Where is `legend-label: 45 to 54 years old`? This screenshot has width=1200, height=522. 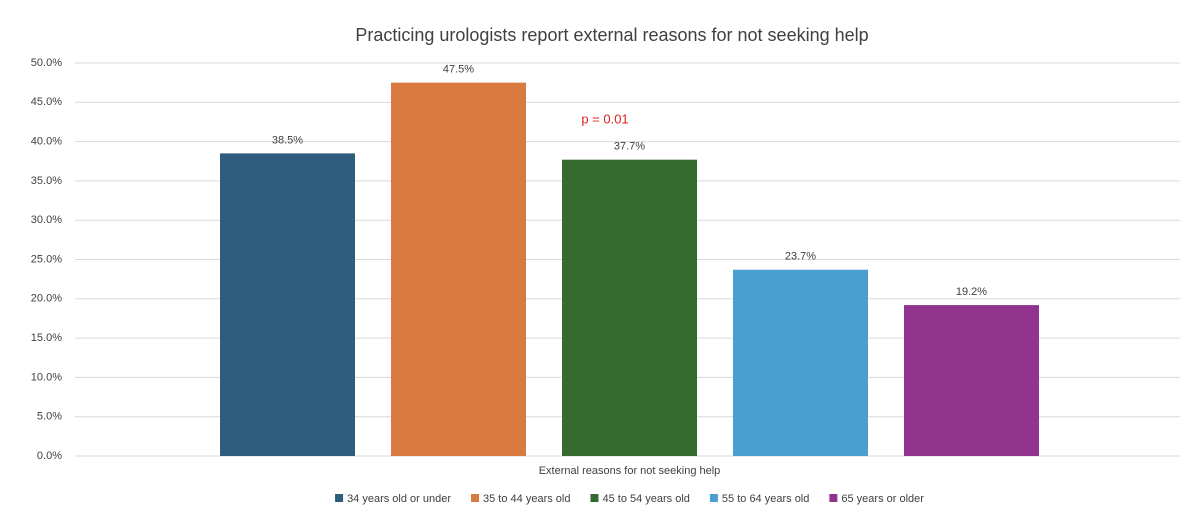
legend-label: 45 to 54 years old is located at coordinates (645, 499).